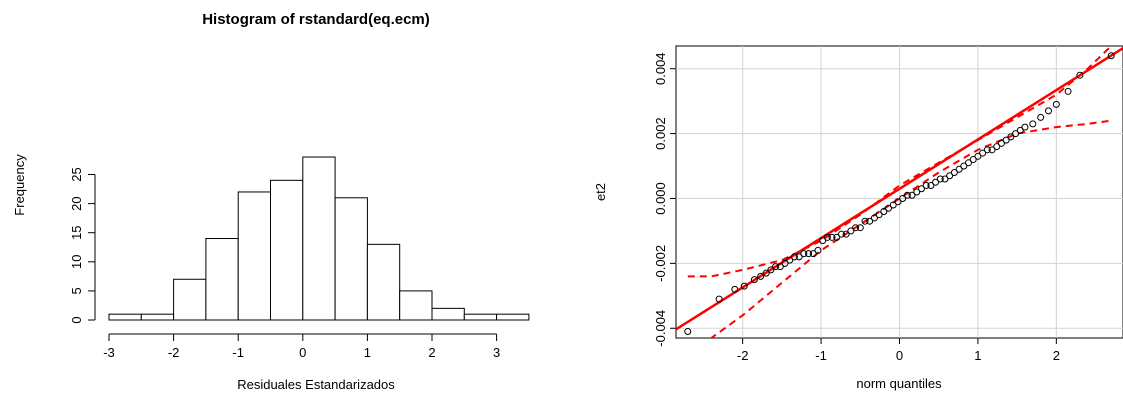  What do you see at coordinates (82, 245) in the screenshot?
I see `histogram-y-axis: 0 5 10 15 20 25` at bounding box center [82, 245].